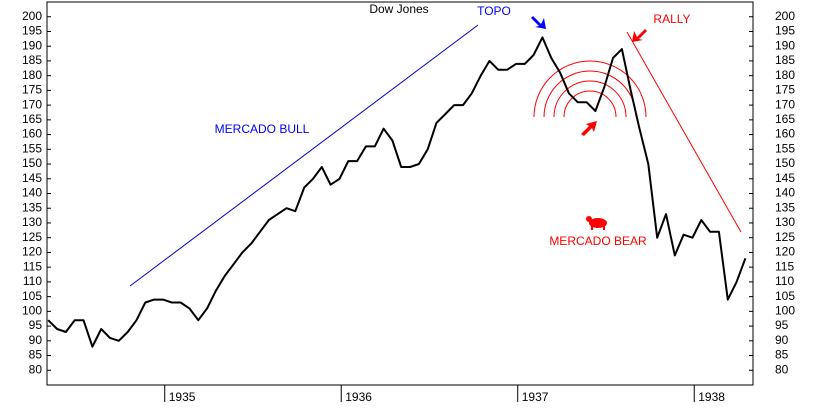 The image size is (831, 417). I want to click on x-tick-label: 1938, so click(711, 397).